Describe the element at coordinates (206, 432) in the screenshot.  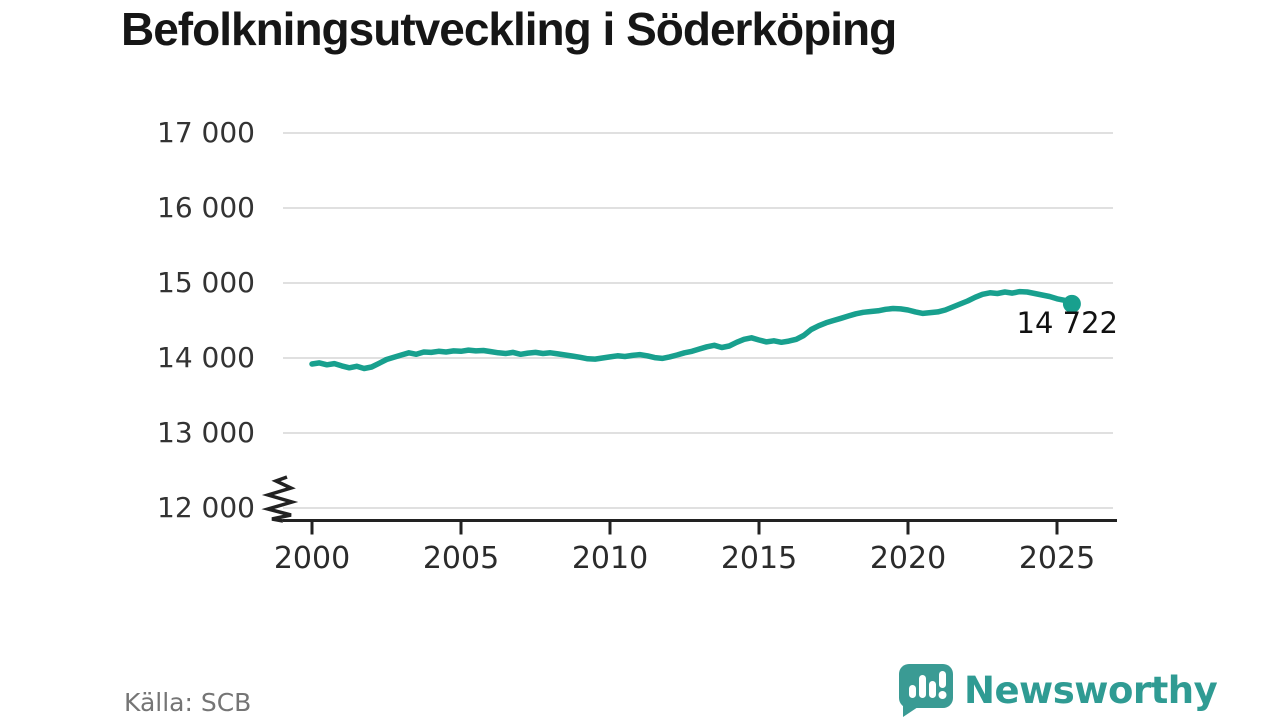
I see `y-tick-label: 13 000` at that location.